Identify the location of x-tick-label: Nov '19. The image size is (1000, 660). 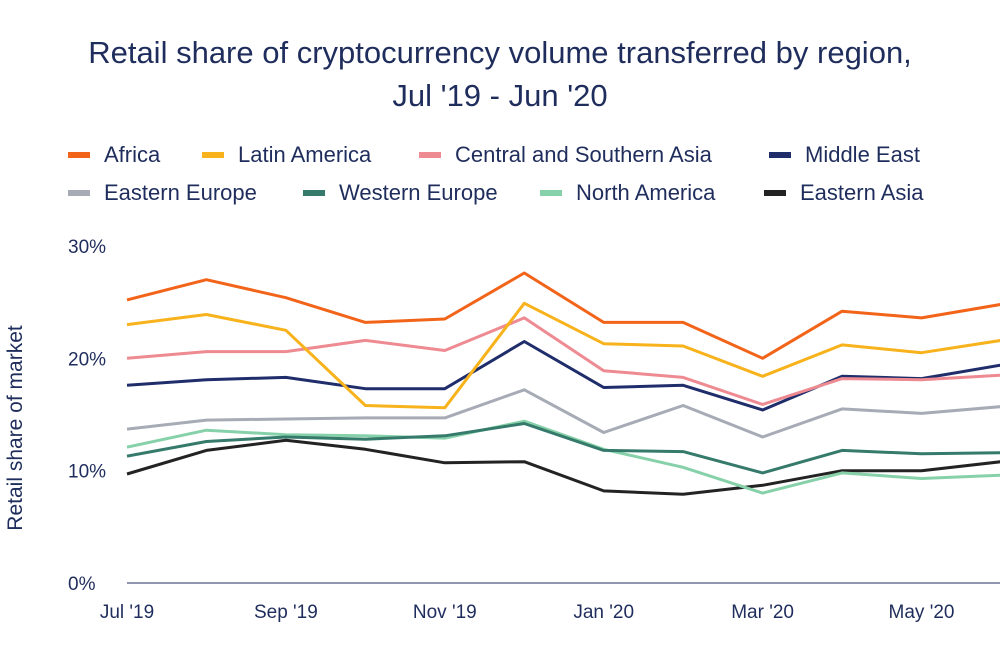
(445, 612).